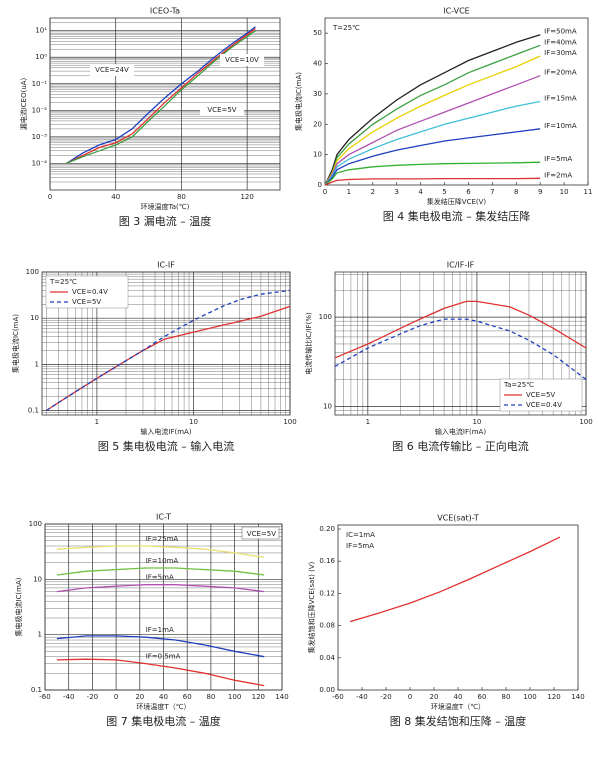 Image resolution: width=599 pixels, height=762 pixels. Describe the element at coordinates (317, 33) in the screenshot. I see `y-tick-label: 50` at that location.